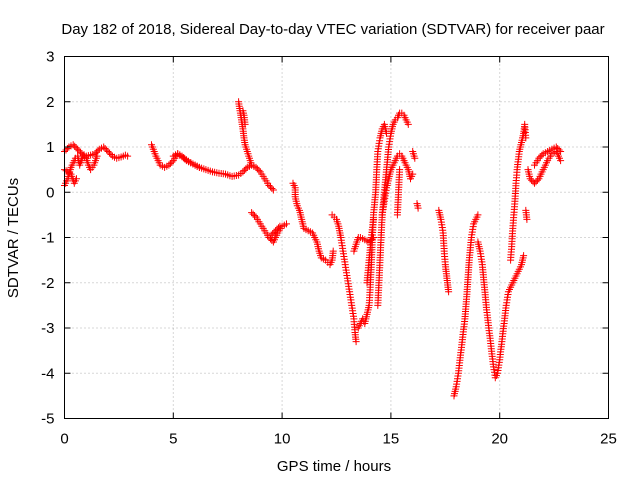 Image resolution: width=640 pixels, height=480 pixels. Describe the element at coordinates (50, 102) in the screenshot. I see `y-tick-label: 2` at that location.